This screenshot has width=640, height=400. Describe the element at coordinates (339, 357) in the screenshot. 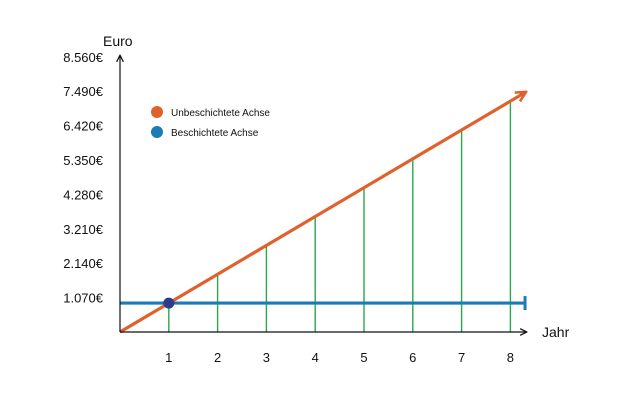

I see `x-tick-labels: 1 2 3 4 5 6 7 8` at that location.